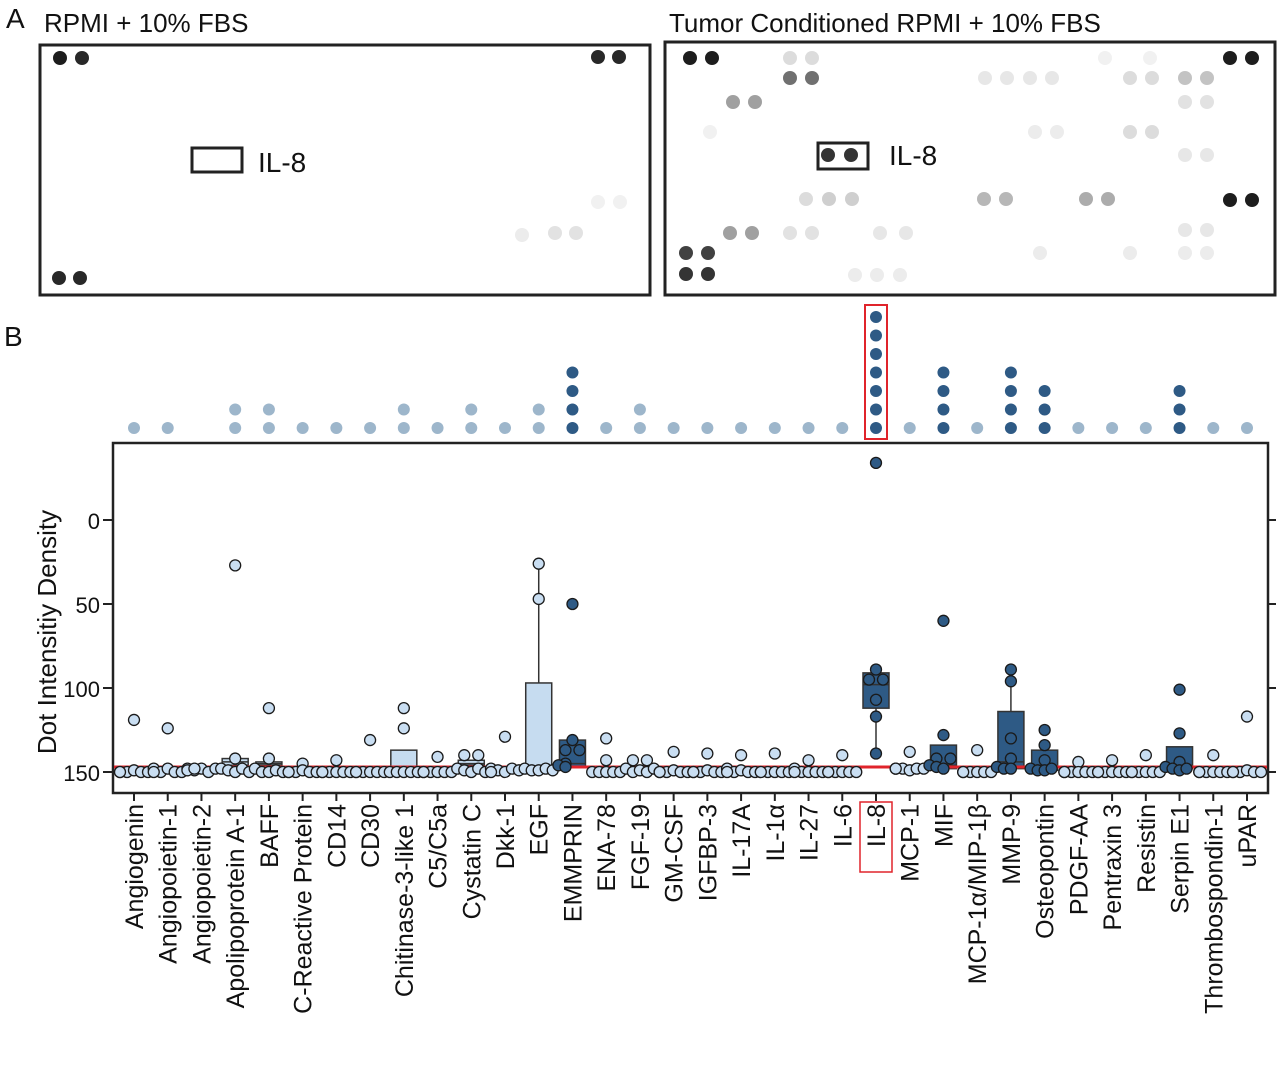 This screenshot has width=1280, height=1065. Describe the element at coordinates (742, 841) in the screenshot. I see `x-tick-label-IL-17A: IL-17A` at that location.